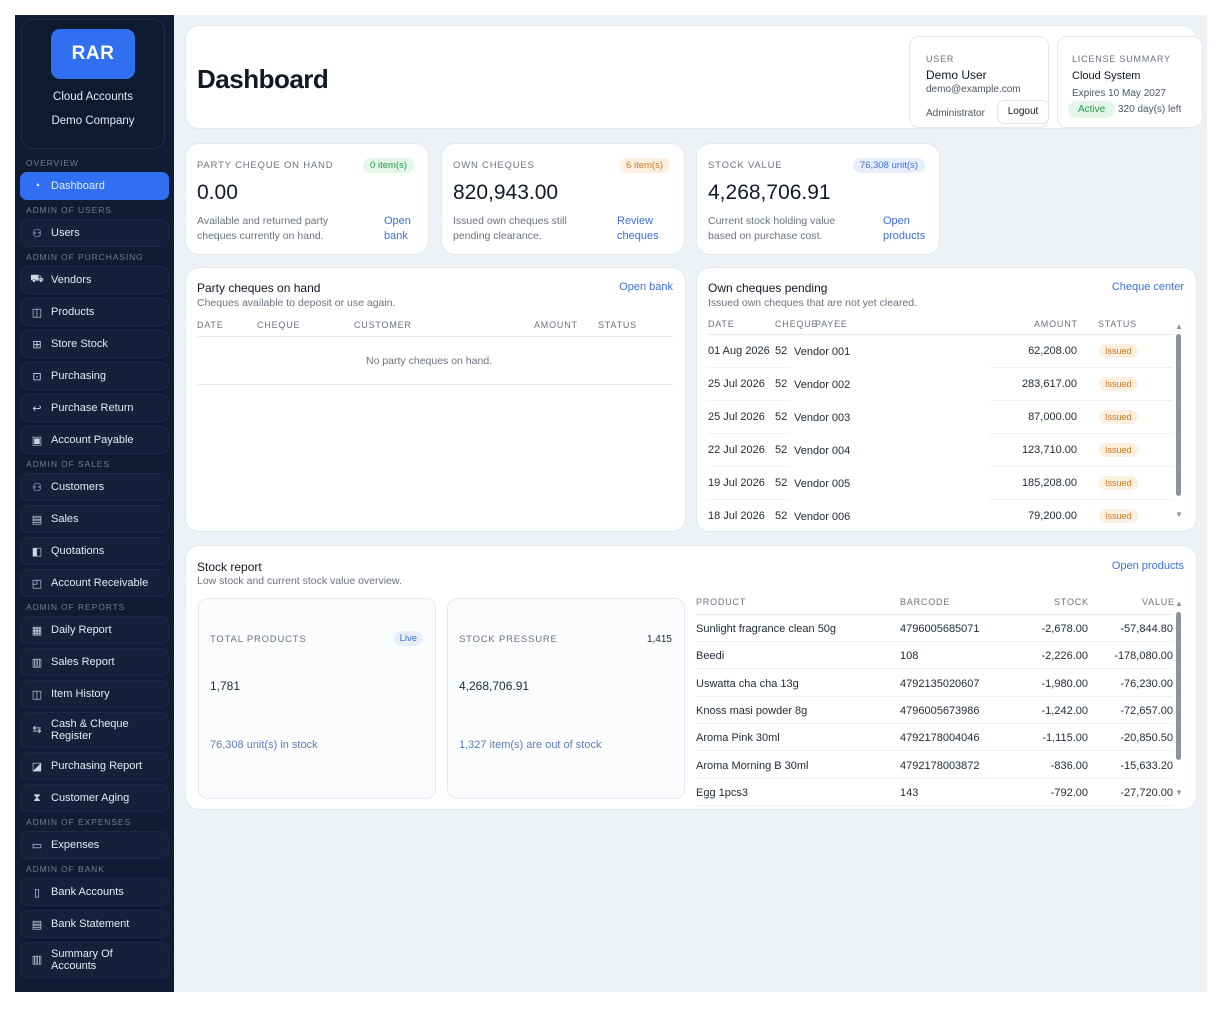 The image size is (1222, 1012). Describe the element at coordinates (1049, 384) in the screenshot. I see `cheque-amount: 283,617.00` at that location.